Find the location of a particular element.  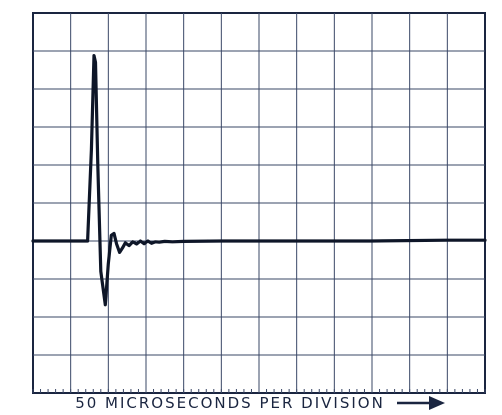

x-axis-caption: 50 MICROSECONDS PER DIVISION is located at coordinates (251, 403).